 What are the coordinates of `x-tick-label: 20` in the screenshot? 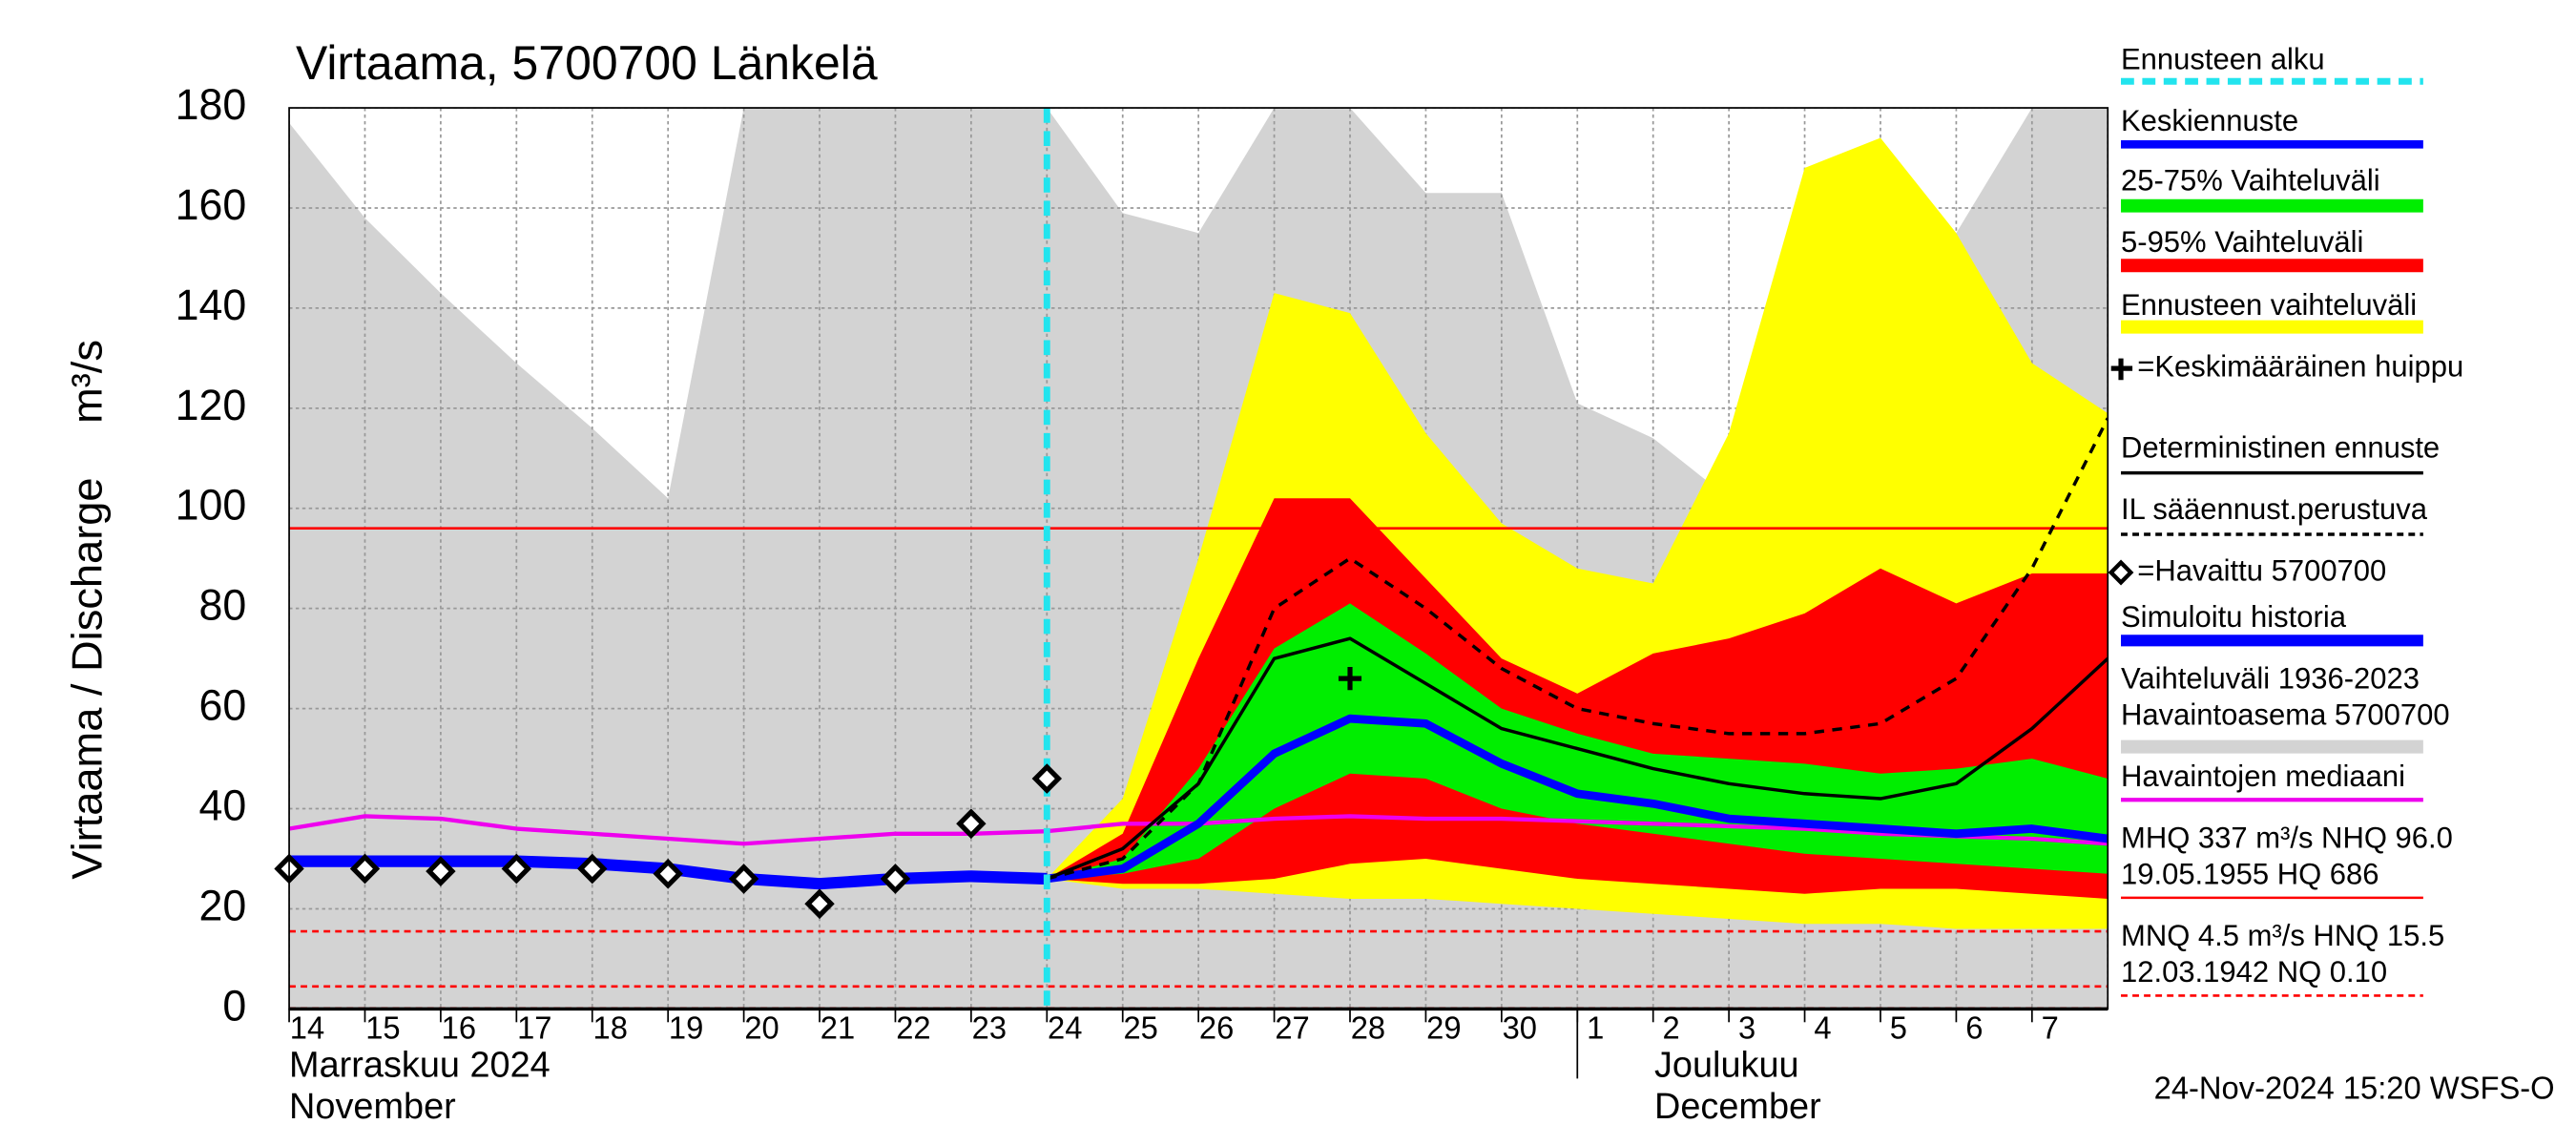 It's located at (761, 1028).